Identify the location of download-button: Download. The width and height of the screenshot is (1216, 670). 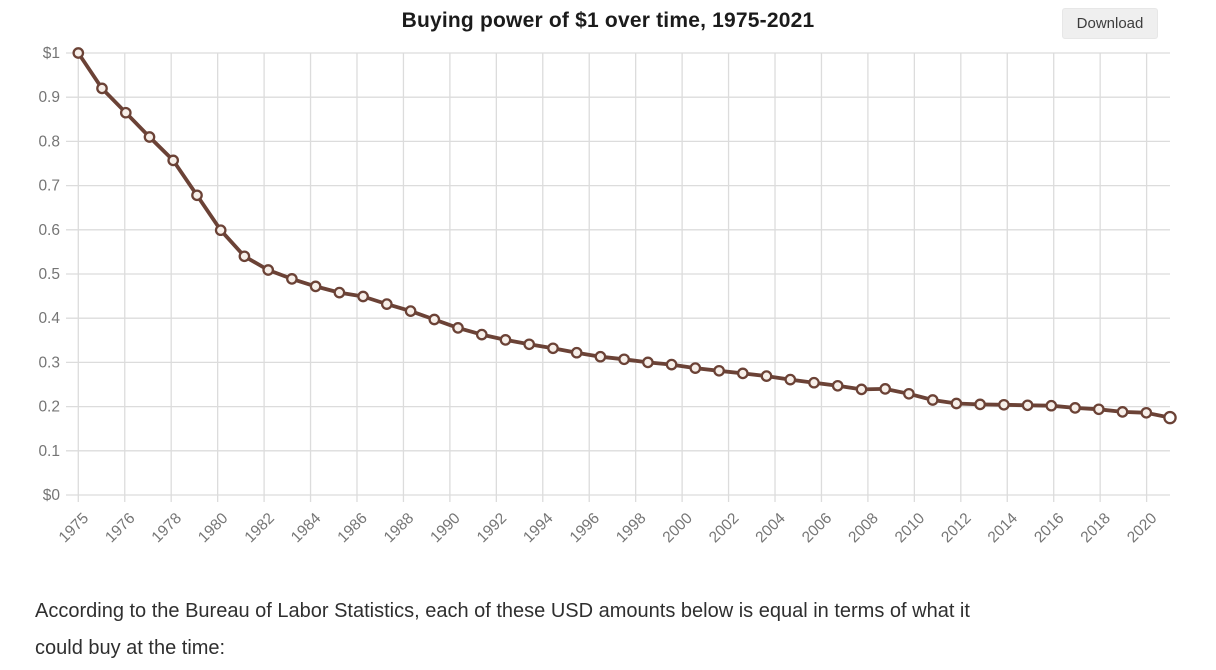
(1110, 23).